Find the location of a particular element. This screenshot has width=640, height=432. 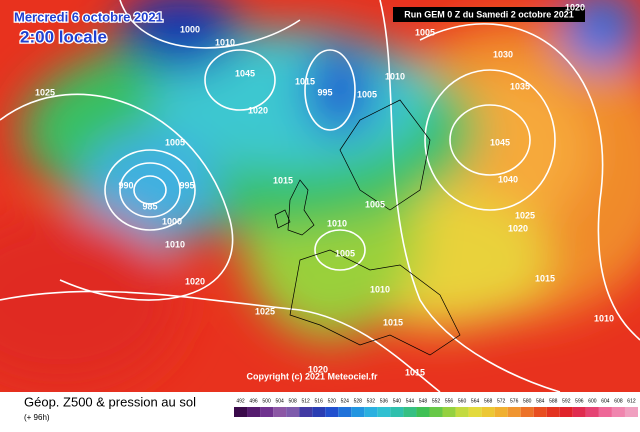

colorbar-label: 588 is located at coordinates (553, 401).